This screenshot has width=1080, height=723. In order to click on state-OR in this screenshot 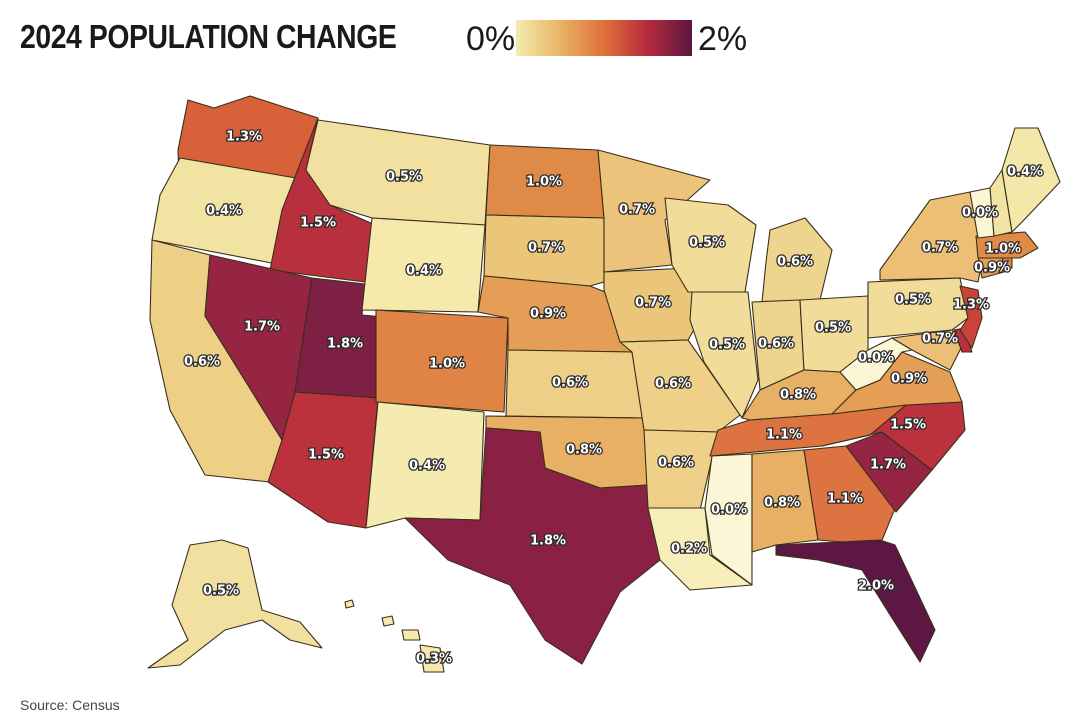, I will do `click(224, 211)`.